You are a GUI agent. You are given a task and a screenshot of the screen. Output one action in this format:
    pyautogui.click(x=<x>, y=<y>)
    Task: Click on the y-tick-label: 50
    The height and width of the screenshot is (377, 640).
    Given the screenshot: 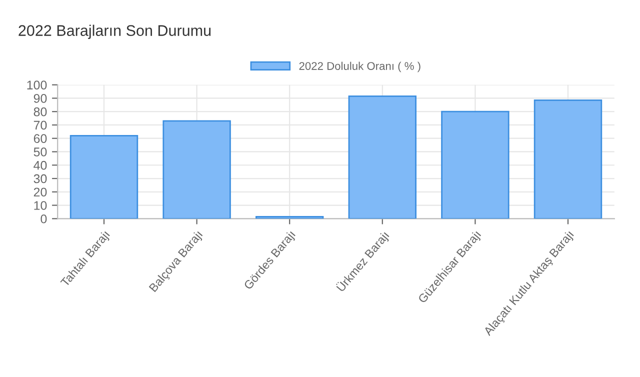 What is the action you would take?
    pyautogui.click(x=40, y=152)
    